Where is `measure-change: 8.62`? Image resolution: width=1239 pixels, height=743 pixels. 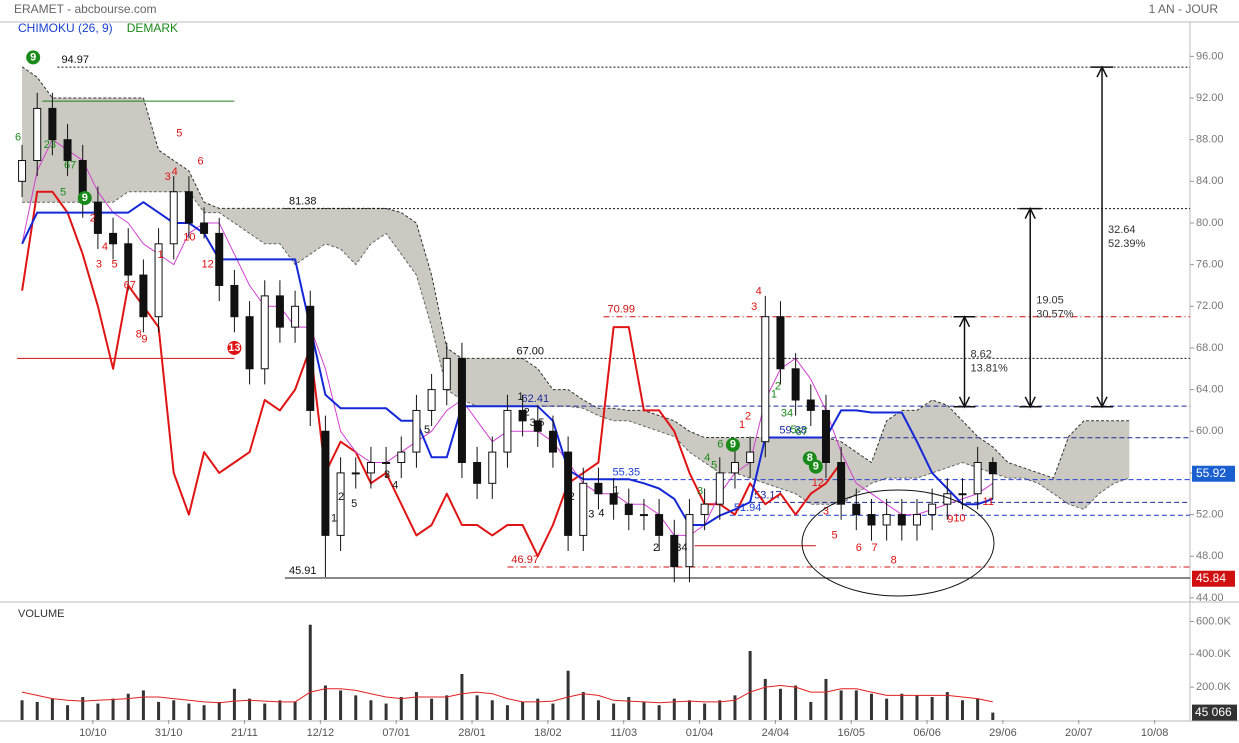 measure-change: 8.62 is located at coordinates (981, 355).